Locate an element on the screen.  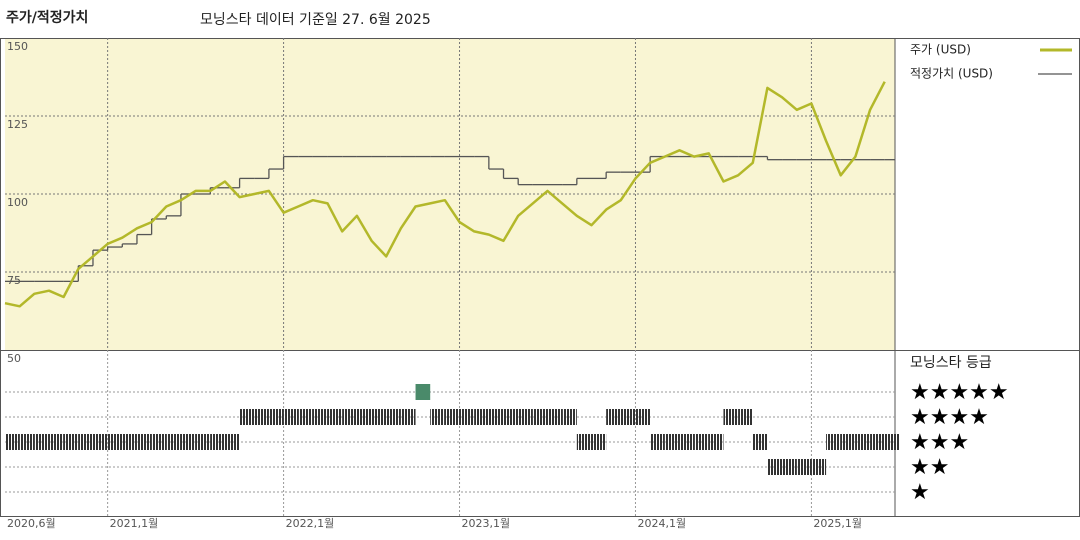
x-tick-label: 2021,1월 is located at coordinates (134, 523).